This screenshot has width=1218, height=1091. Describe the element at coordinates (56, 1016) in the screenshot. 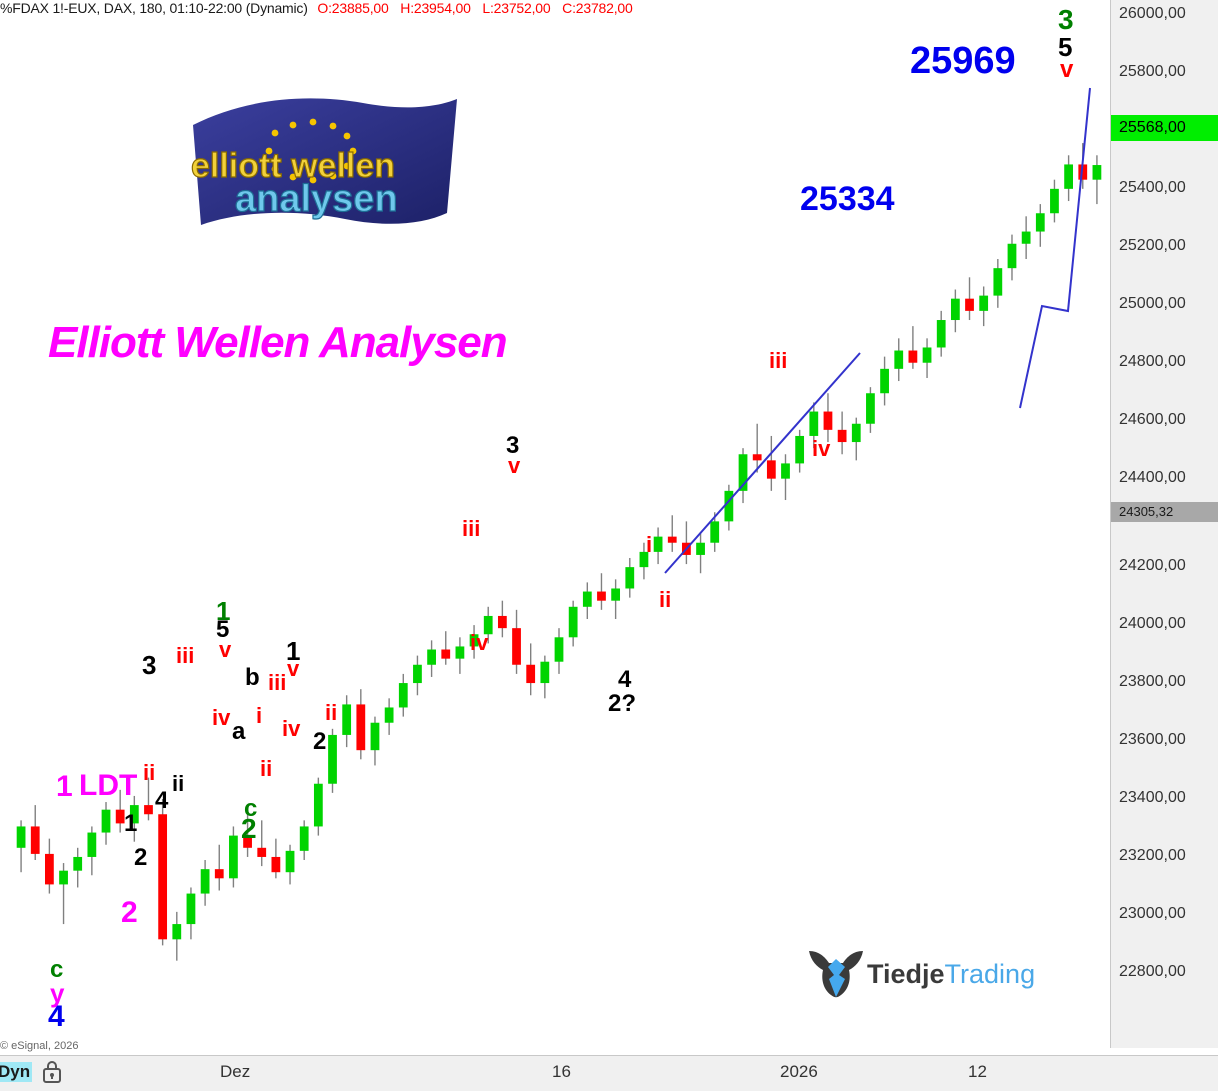

I see `wave-label: 4` at that location.